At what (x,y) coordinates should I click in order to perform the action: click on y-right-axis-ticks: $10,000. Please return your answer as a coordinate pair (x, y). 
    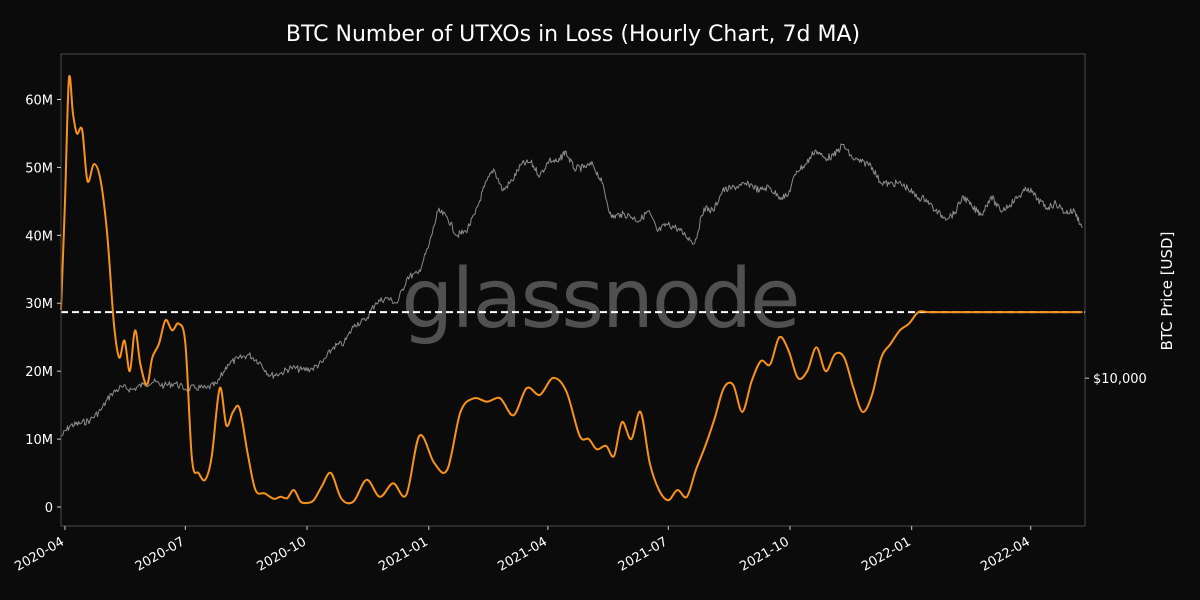
    Looking at the image, I should click on (1116, 379).